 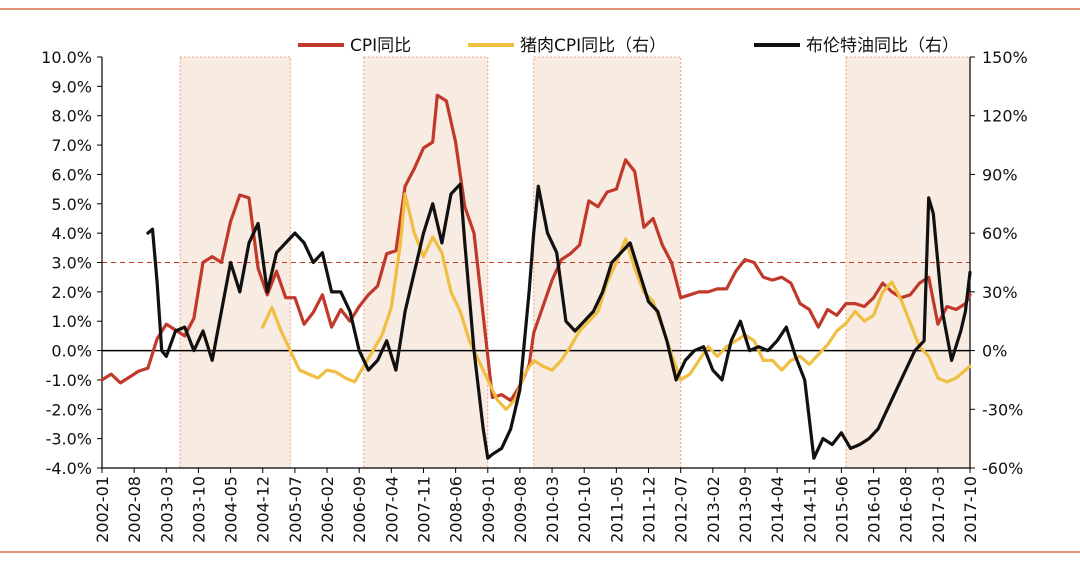 I want to click on x-tick-label: 2002-01, so click(x=102, y=509).